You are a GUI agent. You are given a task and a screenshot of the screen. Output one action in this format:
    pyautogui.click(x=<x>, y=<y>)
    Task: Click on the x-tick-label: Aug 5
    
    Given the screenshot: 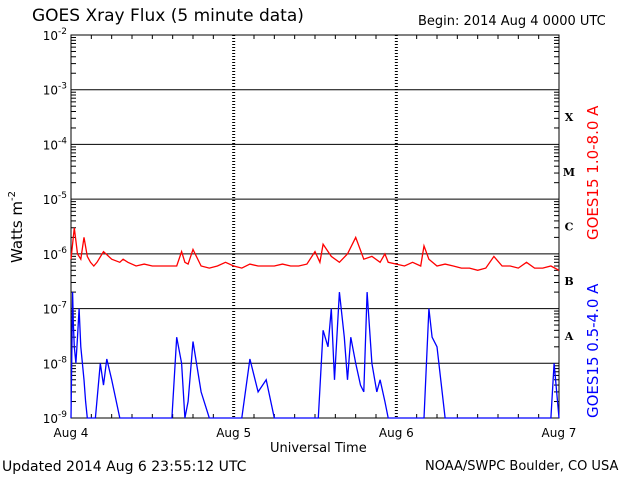 What is the action you would take?
    pyautogui.click(x=233, y=433)
    